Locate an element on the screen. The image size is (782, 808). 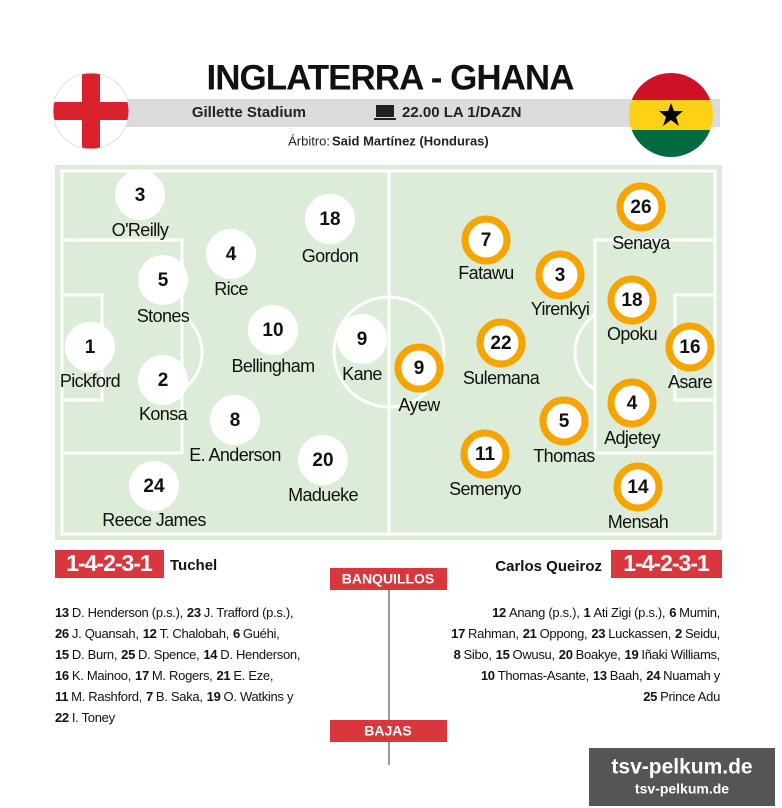
bench-number: 17 is located at coordinates (142, 675).